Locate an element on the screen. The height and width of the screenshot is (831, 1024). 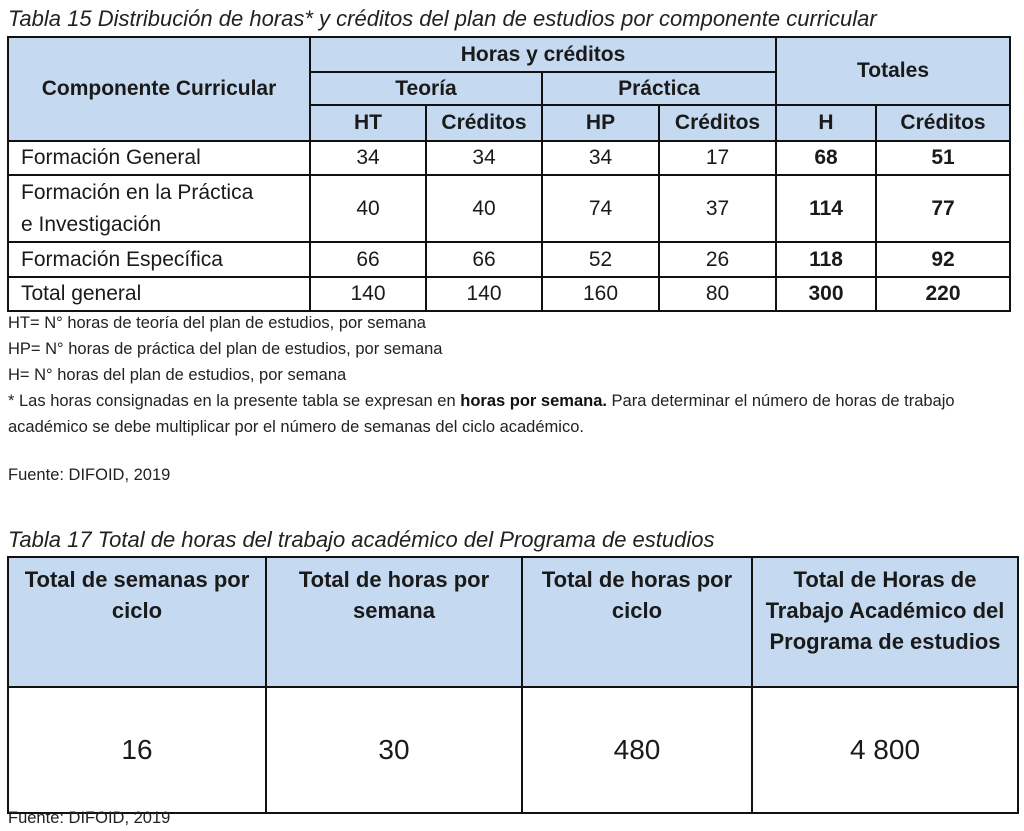
cell-total-creditos: 51 is located at coordinates (943, 158).